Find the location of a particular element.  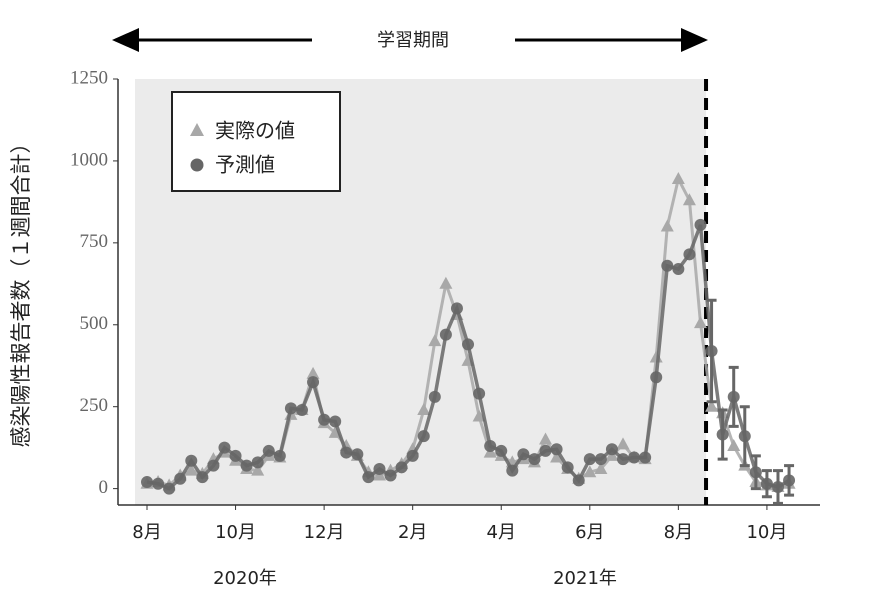

x-tick-label: 4月 is located at coordinates (501, 532).